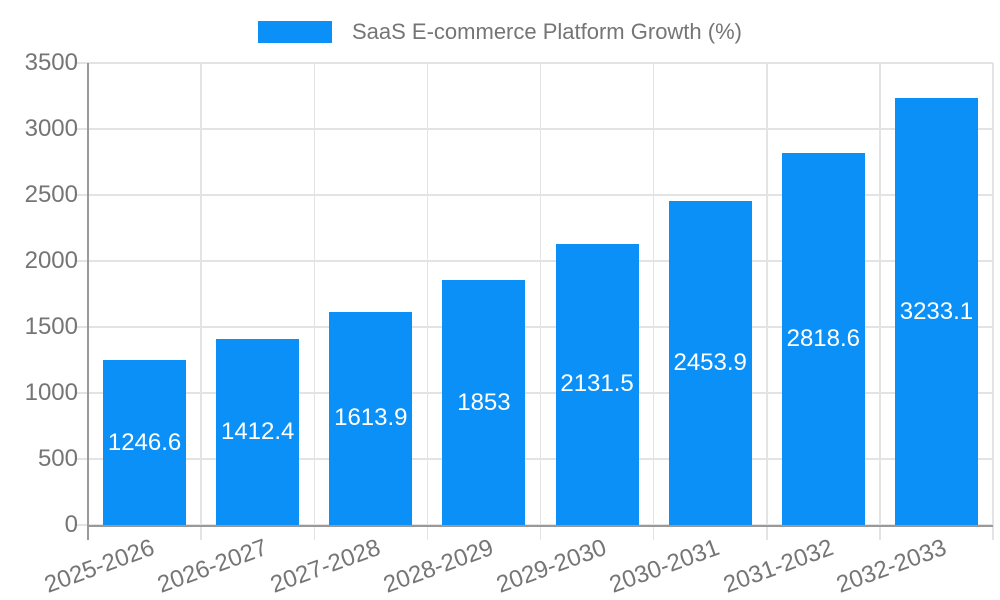  I want to click on bar: 3233.1, so click(936, 311).